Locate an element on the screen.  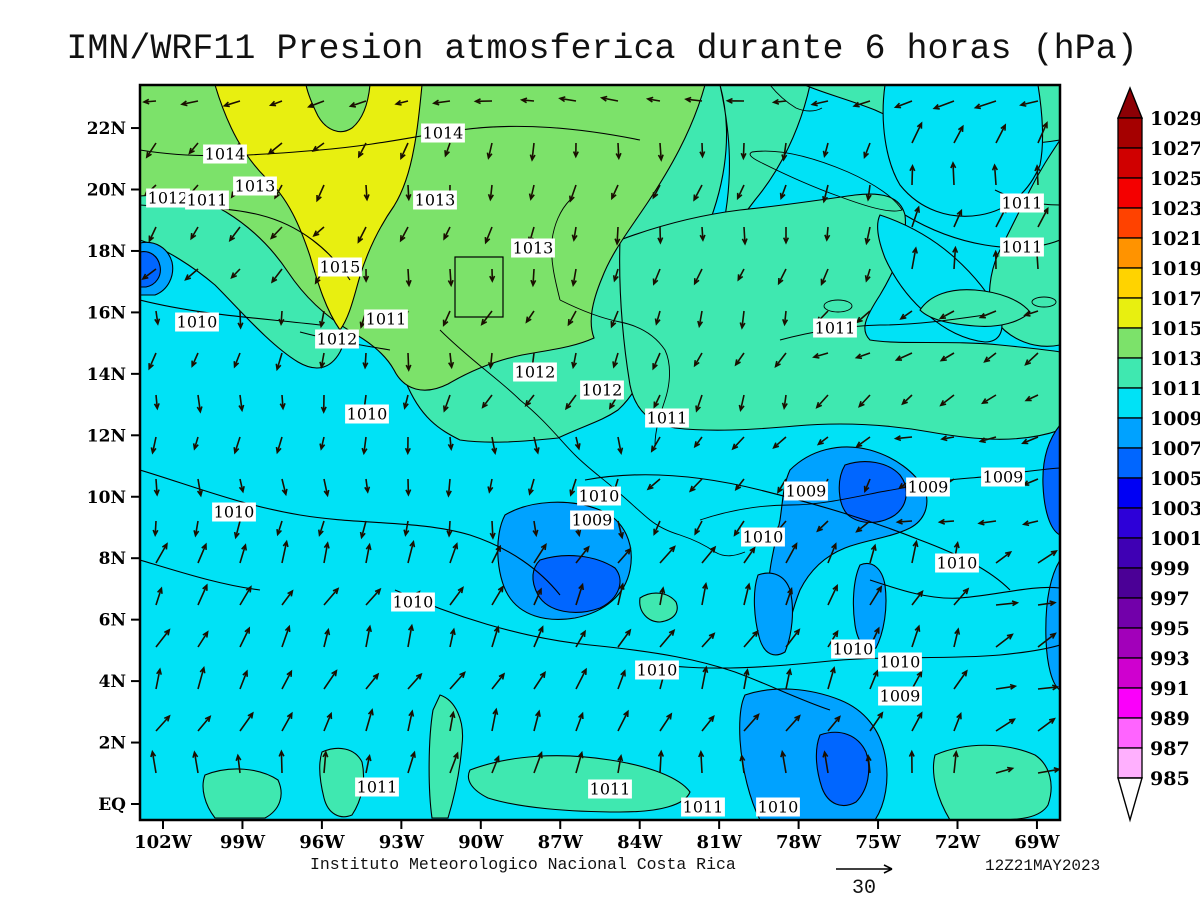
contour-label-value: 1012 is located at coordinates (602, 390).